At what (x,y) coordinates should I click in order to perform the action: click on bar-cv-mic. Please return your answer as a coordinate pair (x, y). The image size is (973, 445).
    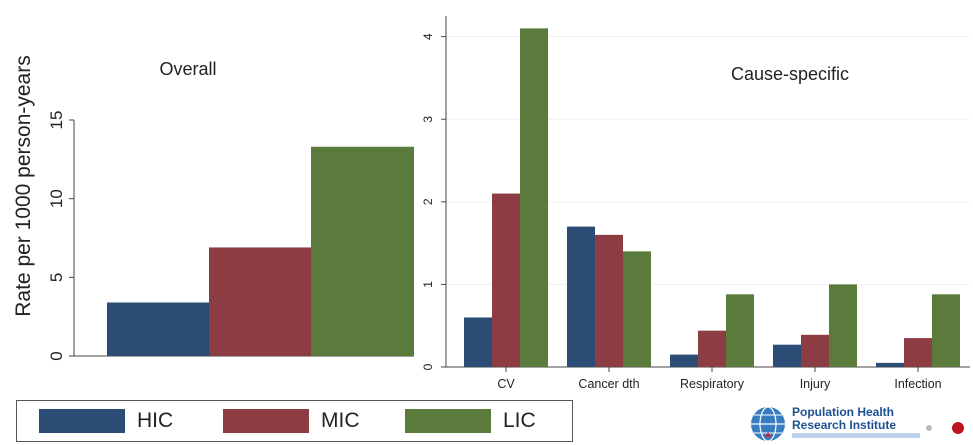
    Looking at the image, I should click on (506, 280).